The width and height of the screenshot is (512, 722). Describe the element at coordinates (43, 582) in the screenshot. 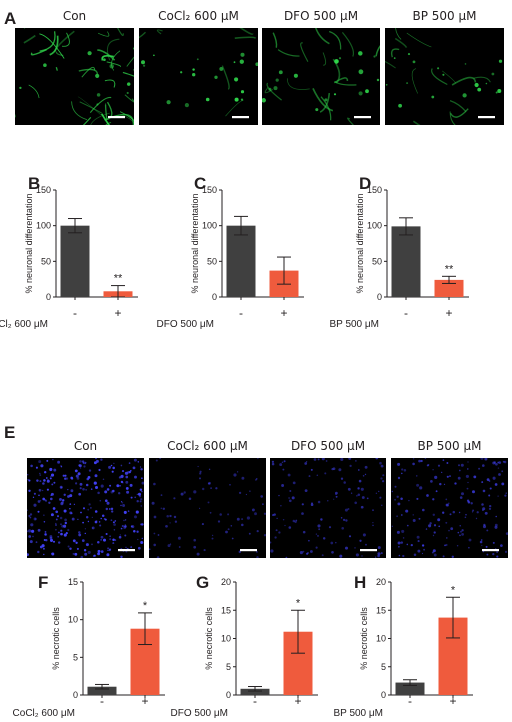

I see `panel-letter: F` at that location.